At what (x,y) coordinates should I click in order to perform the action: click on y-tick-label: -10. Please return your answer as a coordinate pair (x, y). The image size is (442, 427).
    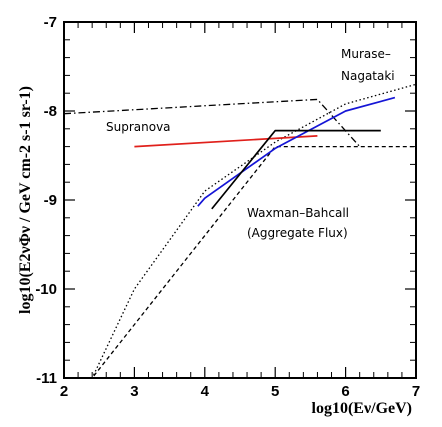
    Looking at the image, I should click on (46, 289).